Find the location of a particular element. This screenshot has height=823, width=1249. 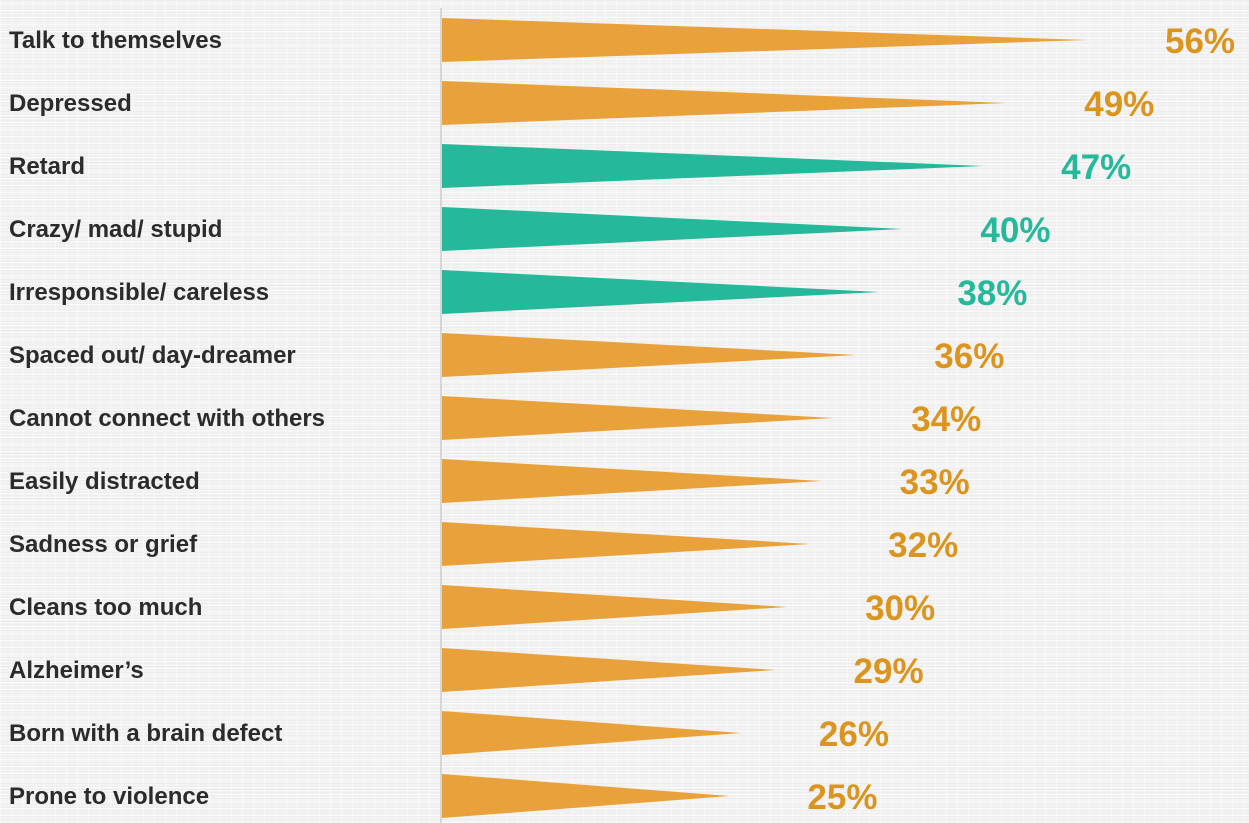

value-label: 34% is located at coordinates (946, 419).